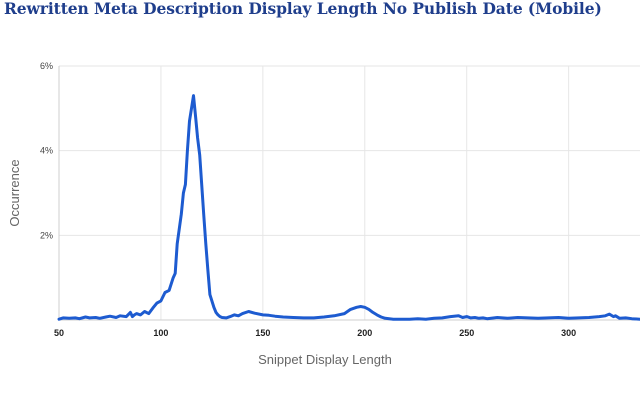 The height and width of the screenshot is (400, 640). I want to click on y-axis-label: Occurrence, so click(14, 192).